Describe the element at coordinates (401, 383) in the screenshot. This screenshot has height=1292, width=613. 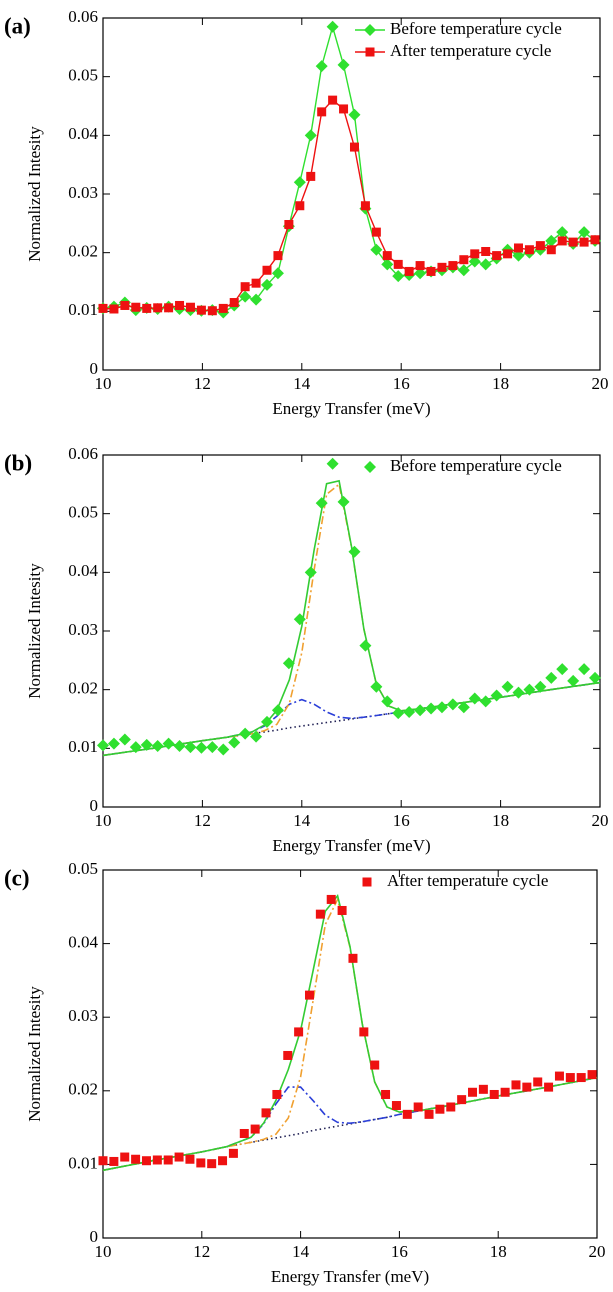
I see `x-tick-label: 16` at that location.